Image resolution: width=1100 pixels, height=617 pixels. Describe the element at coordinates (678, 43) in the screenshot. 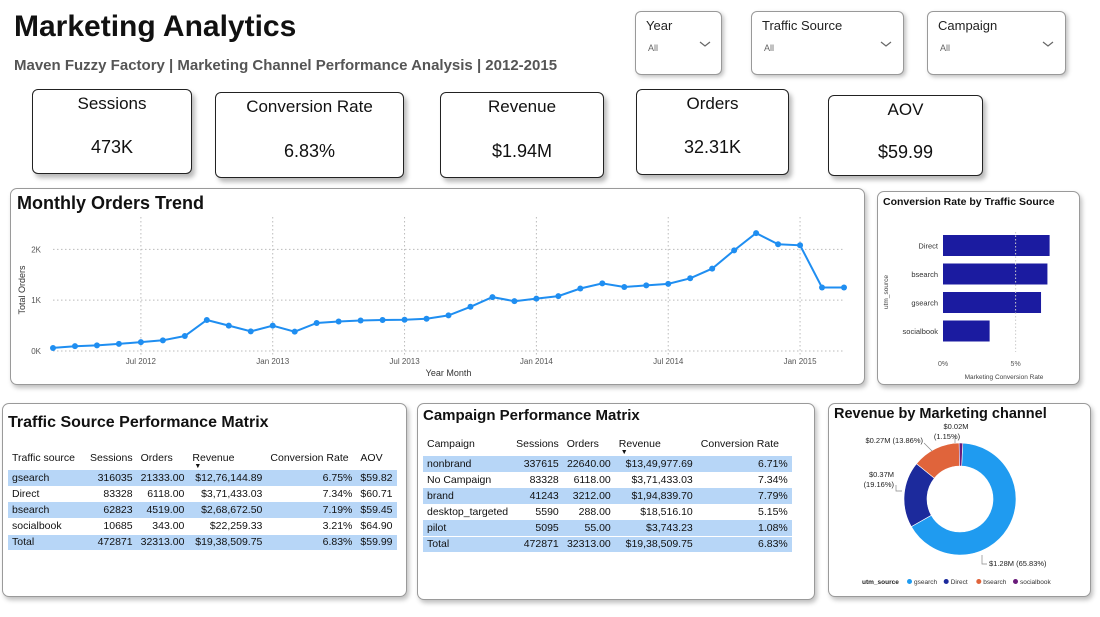

I see `filter-year: Year All` at that location.